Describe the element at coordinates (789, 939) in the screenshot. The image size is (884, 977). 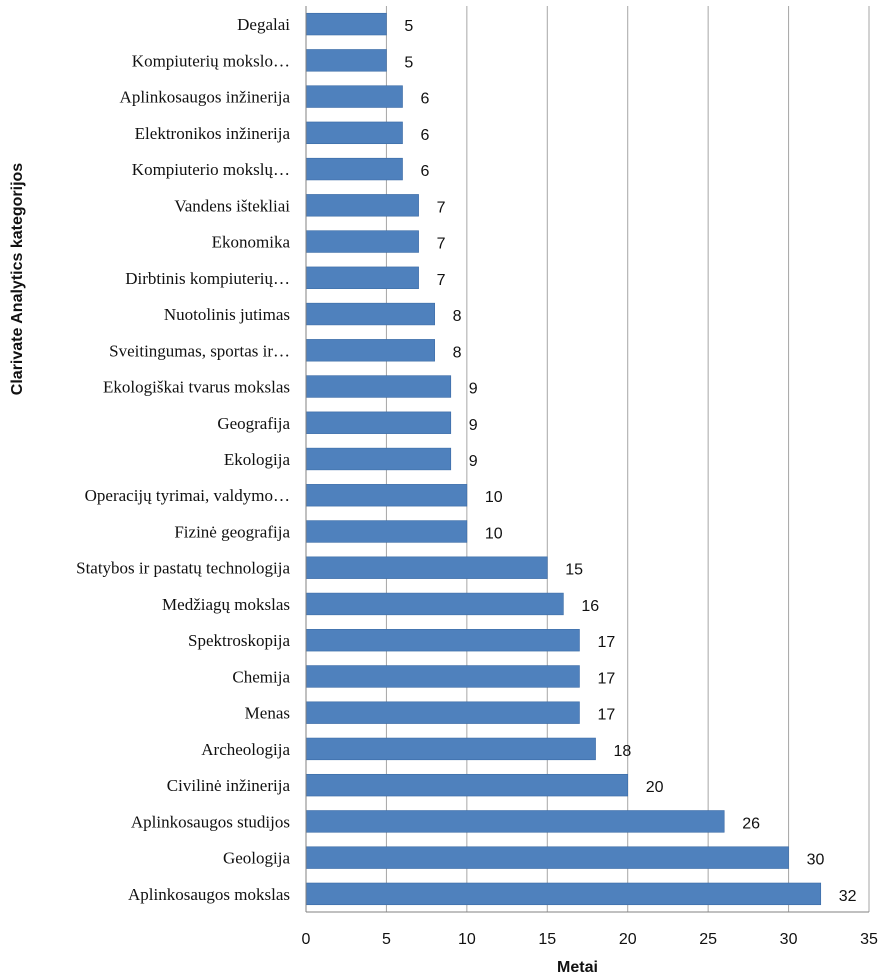
I see `x-tick-label: 30` at that location.